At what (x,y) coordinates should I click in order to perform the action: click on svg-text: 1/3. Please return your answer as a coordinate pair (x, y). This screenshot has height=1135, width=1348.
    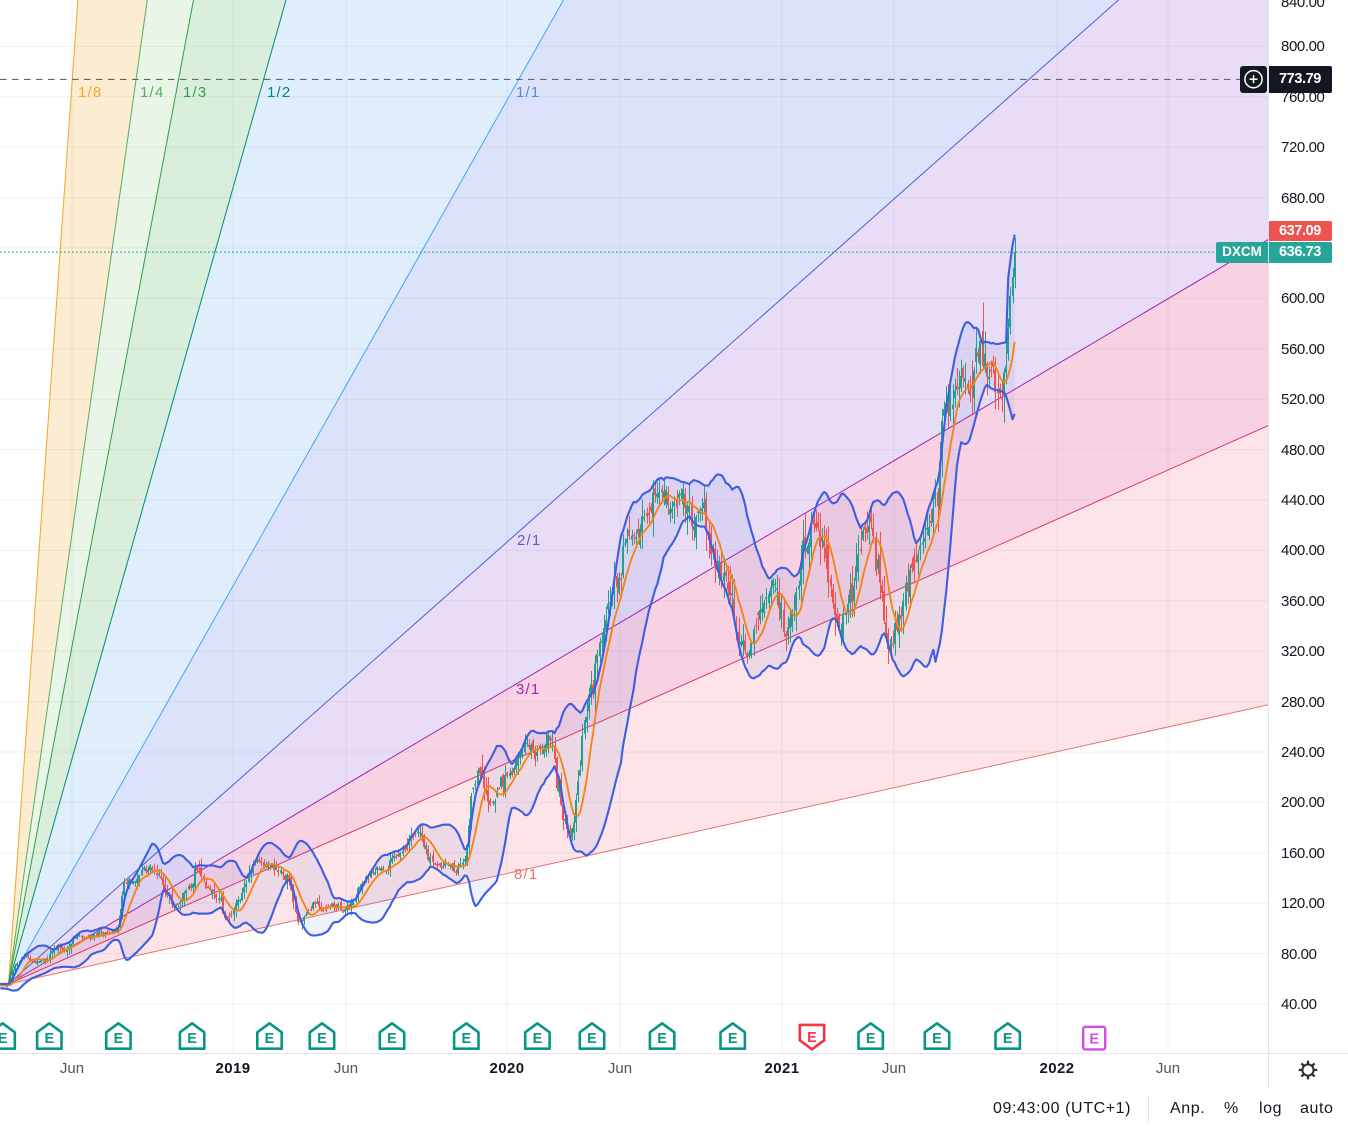
    Looking at the image, I should click on (195, 92).